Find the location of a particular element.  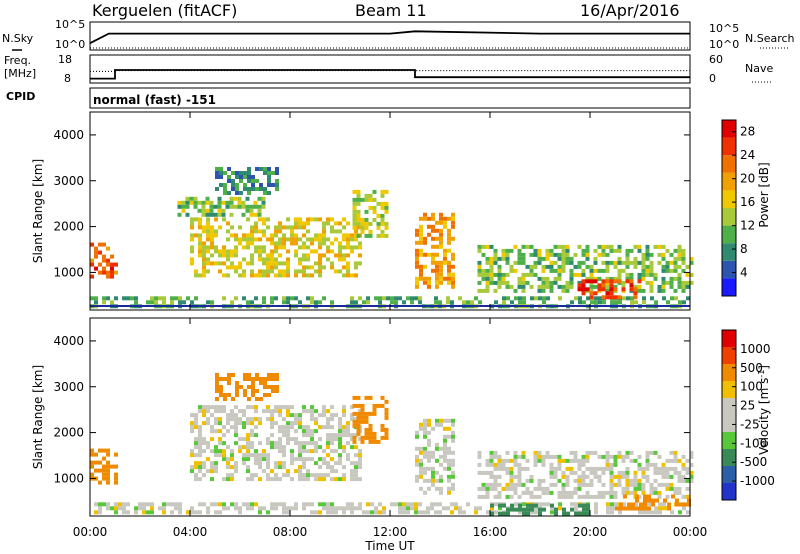

colorbar-segment is located at coordinates (729, 181).